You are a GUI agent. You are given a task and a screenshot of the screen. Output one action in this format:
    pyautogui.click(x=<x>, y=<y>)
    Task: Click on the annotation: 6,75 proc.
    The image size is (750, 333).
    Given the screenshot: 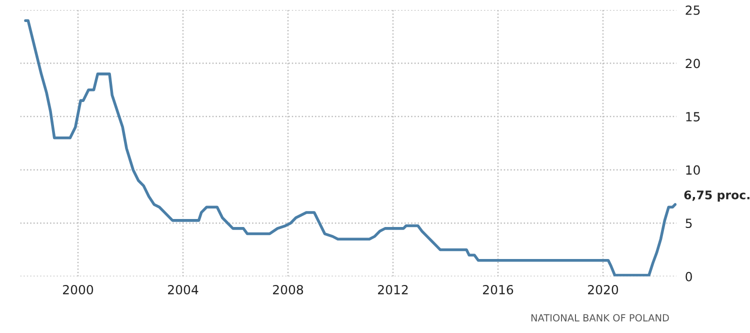 What is the action you would take?
    pyautogui.click(x=717, y=196)
    